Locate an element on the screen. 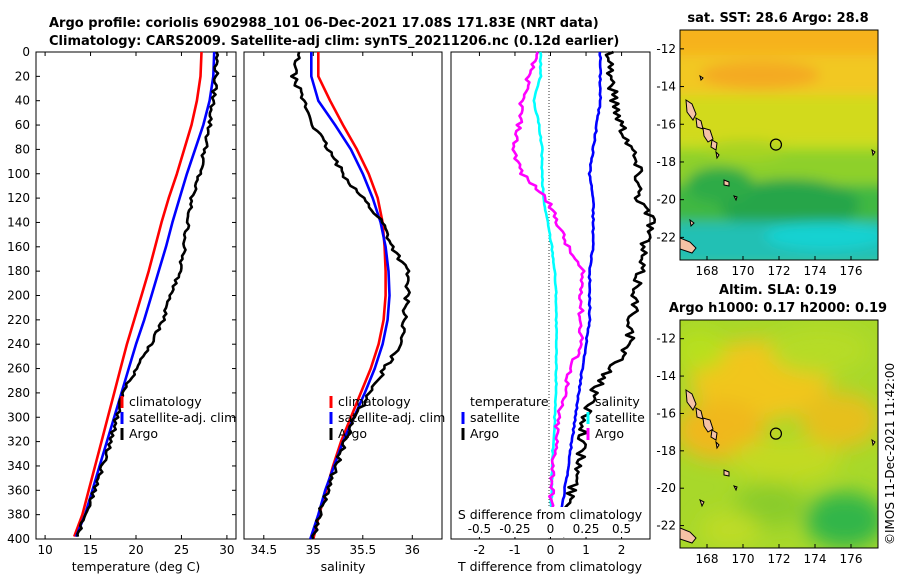 This screenshot has height=580, width=900. sst-map-title: sat. SST: 28.6 Argo: 28.8 is located at coordinates (777, 18).